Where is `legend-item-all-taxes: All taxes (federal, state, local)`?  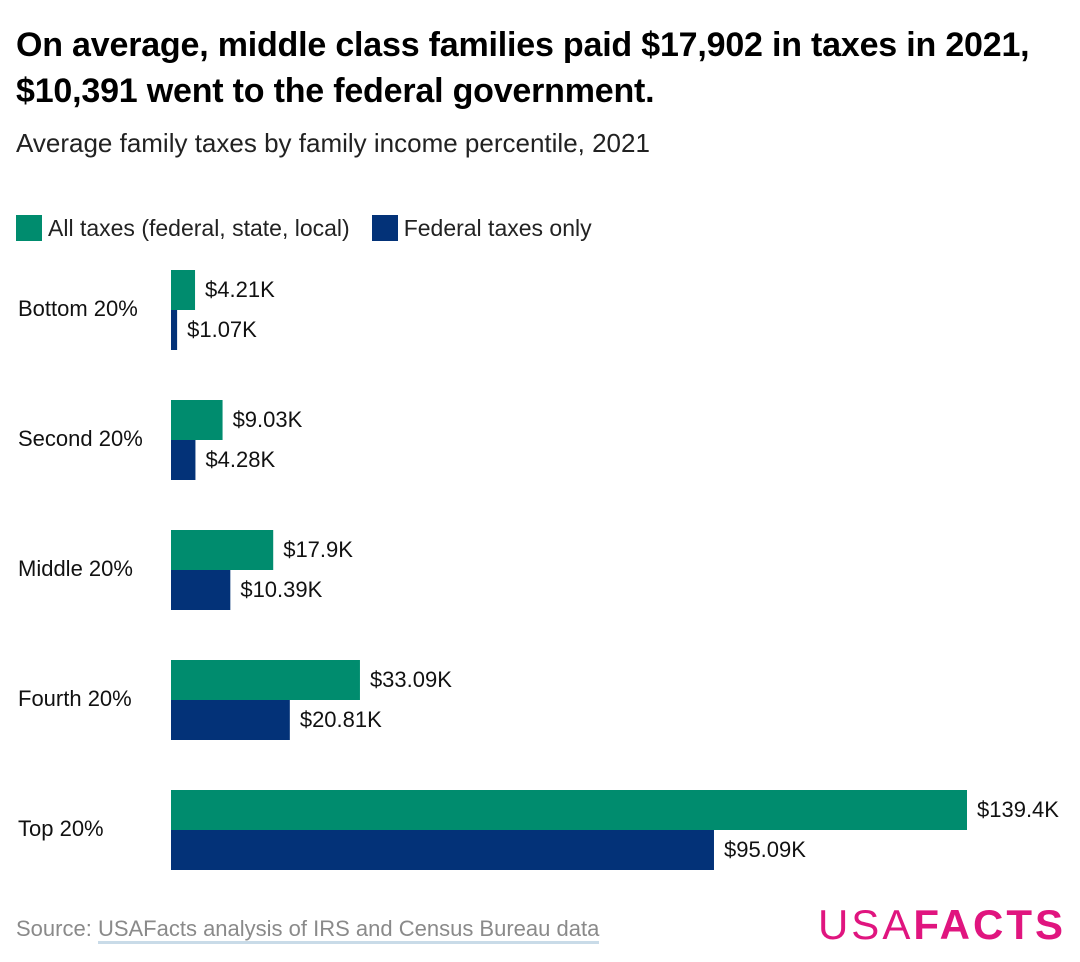 legend-item-all-taxes: All taxes (federal, state, local) is located at coordinates (183, 228).